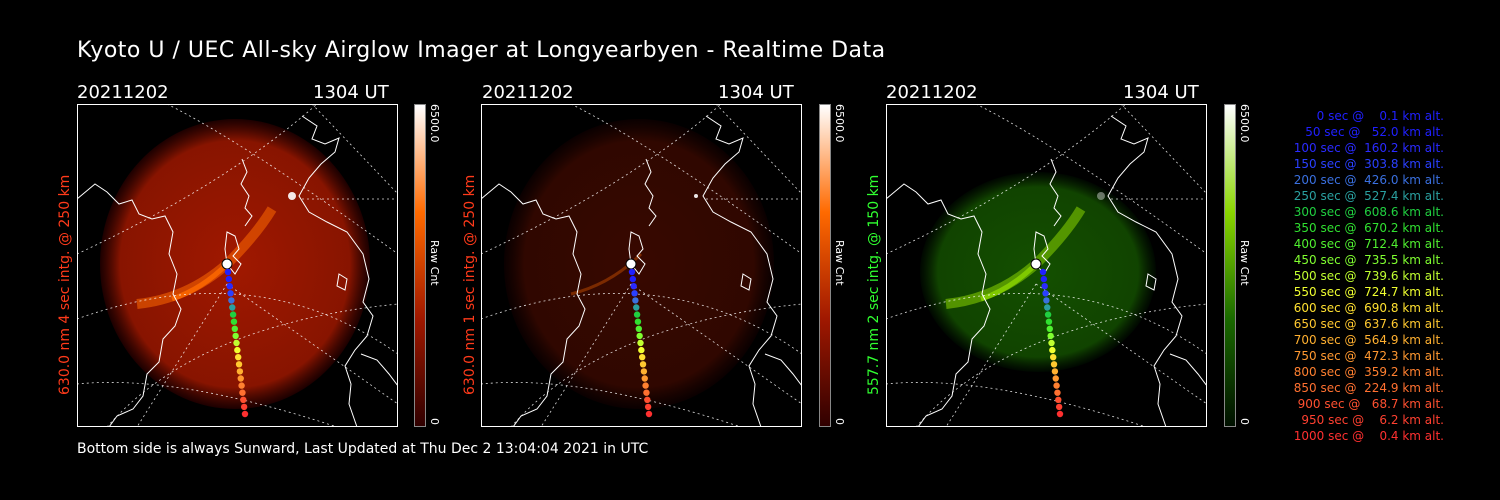 The width and height of the screenshot is (1500, 500). I want to click on panel-side-label: 557.7 nm 2 sec intg. @ 150 km, so click(874, 284).